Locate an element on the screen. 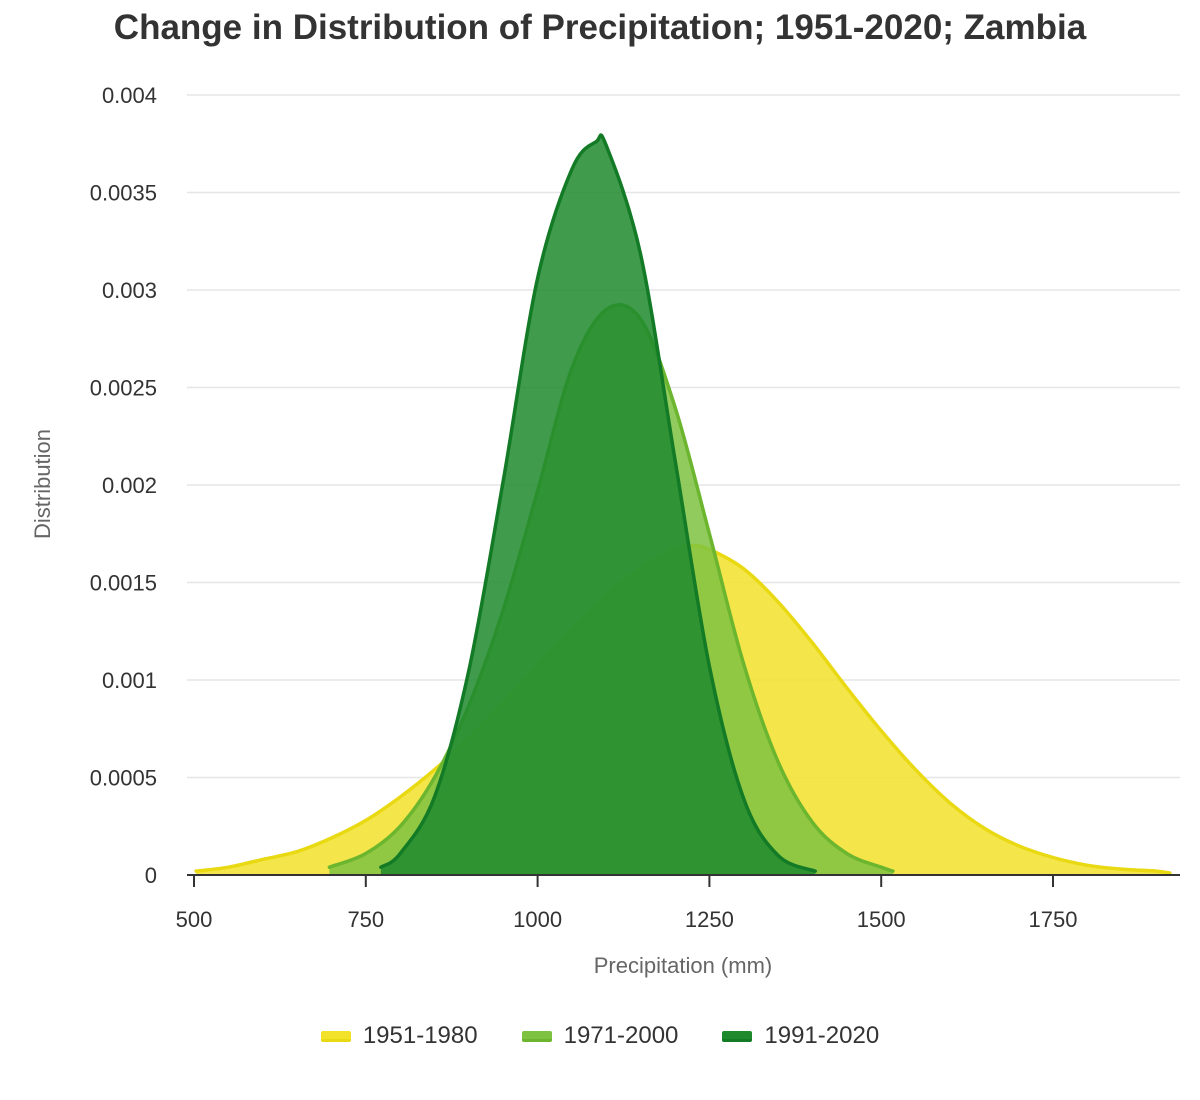 The height and width of the screenshot is (1100, 1200). legend-label: 1951-1980 is located at coordinates (420, 1035).